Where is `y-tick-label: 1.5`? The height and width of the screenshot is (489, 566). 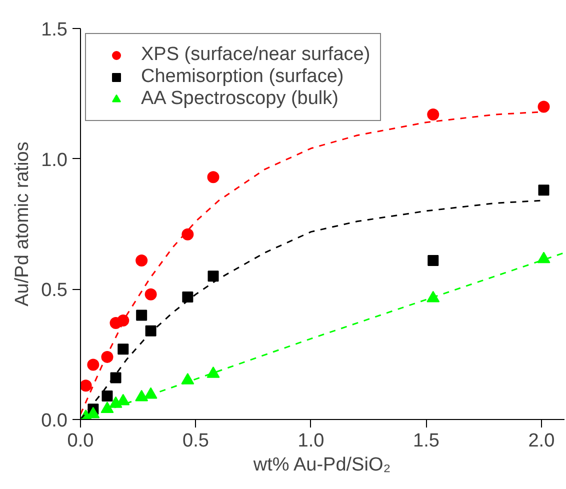 y-tick-label: 1.5 is located at coordinates (54, 30).